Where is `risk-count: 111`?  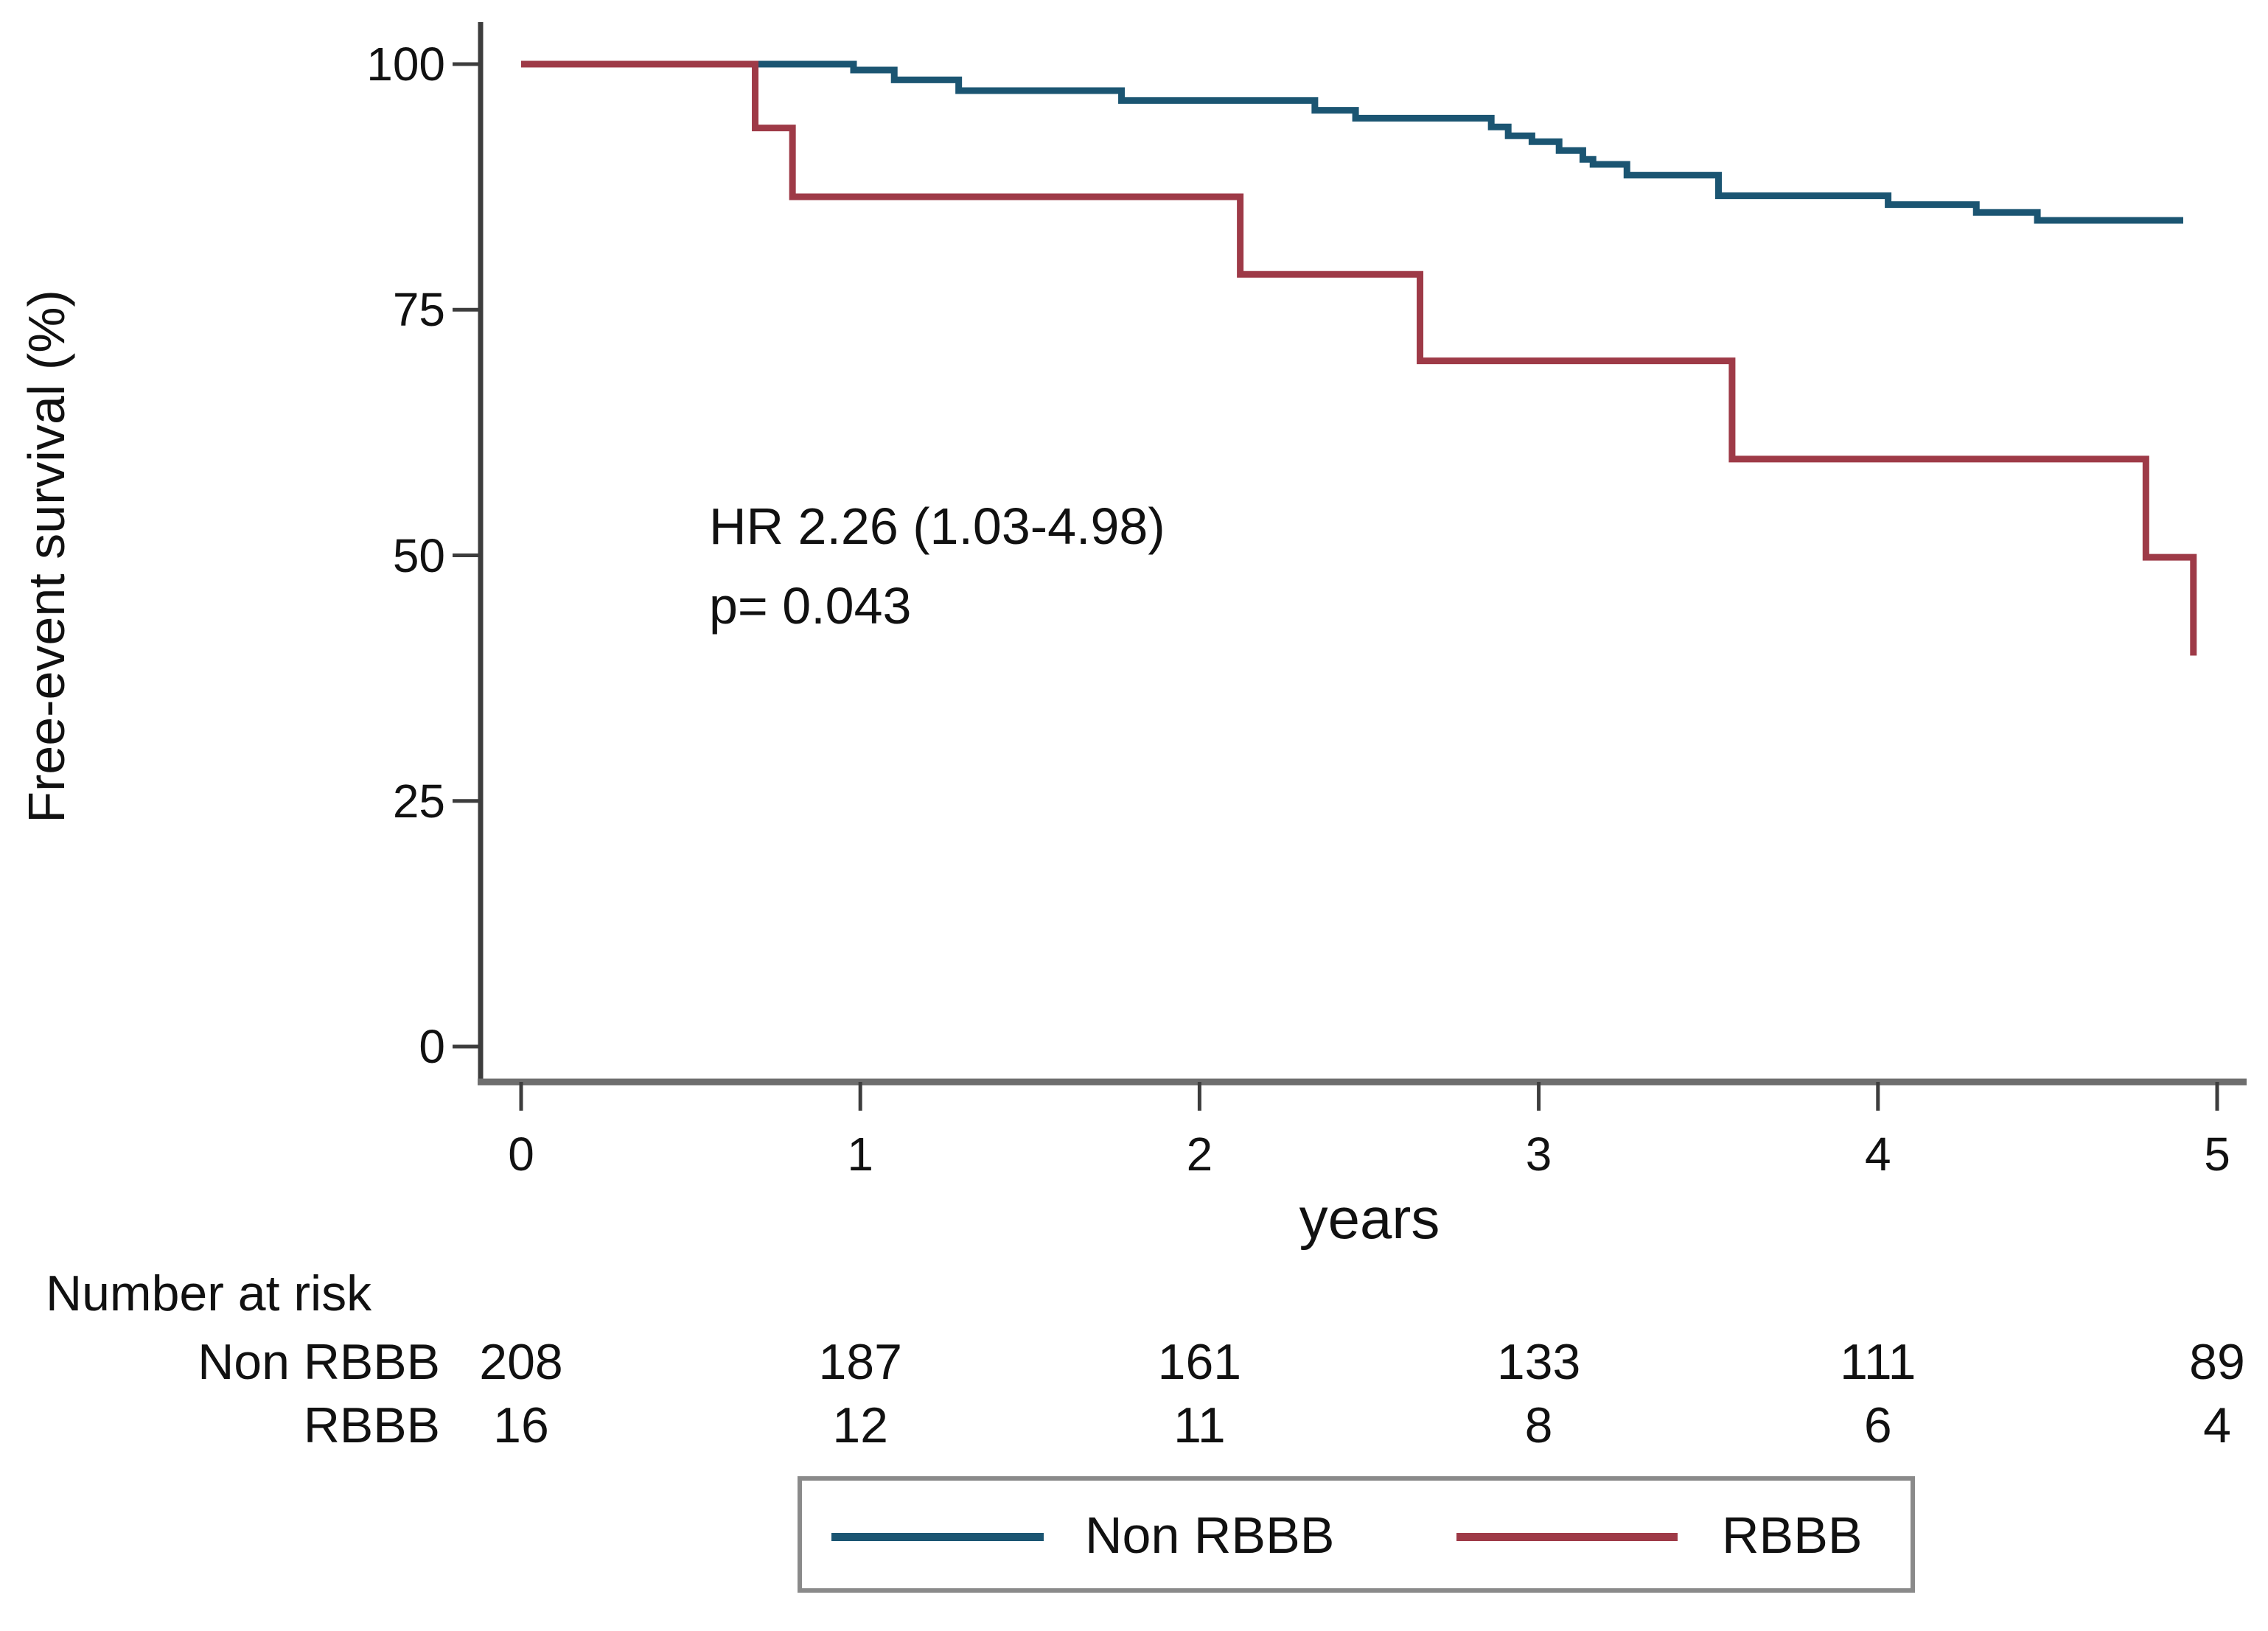
risk-count: 111 is located at coordinates (1878, 1362).